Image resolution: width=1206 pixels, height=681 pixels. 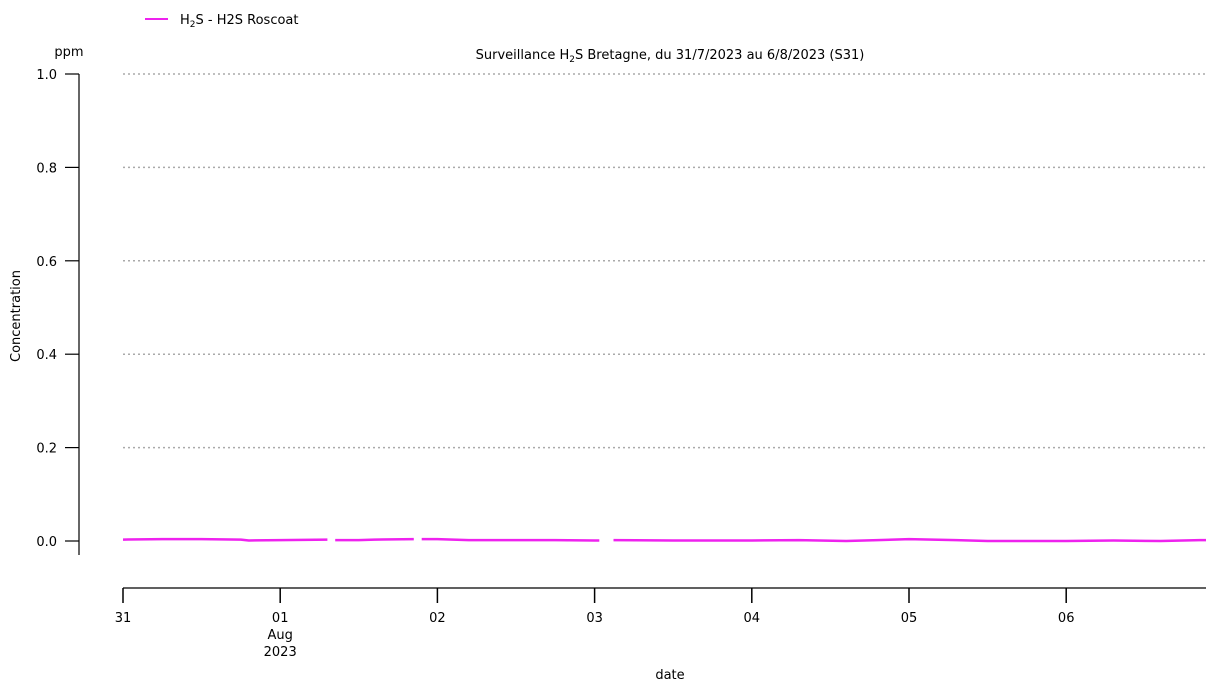 I want to click on x-tick-label: 02, so click(x=437, y=618).